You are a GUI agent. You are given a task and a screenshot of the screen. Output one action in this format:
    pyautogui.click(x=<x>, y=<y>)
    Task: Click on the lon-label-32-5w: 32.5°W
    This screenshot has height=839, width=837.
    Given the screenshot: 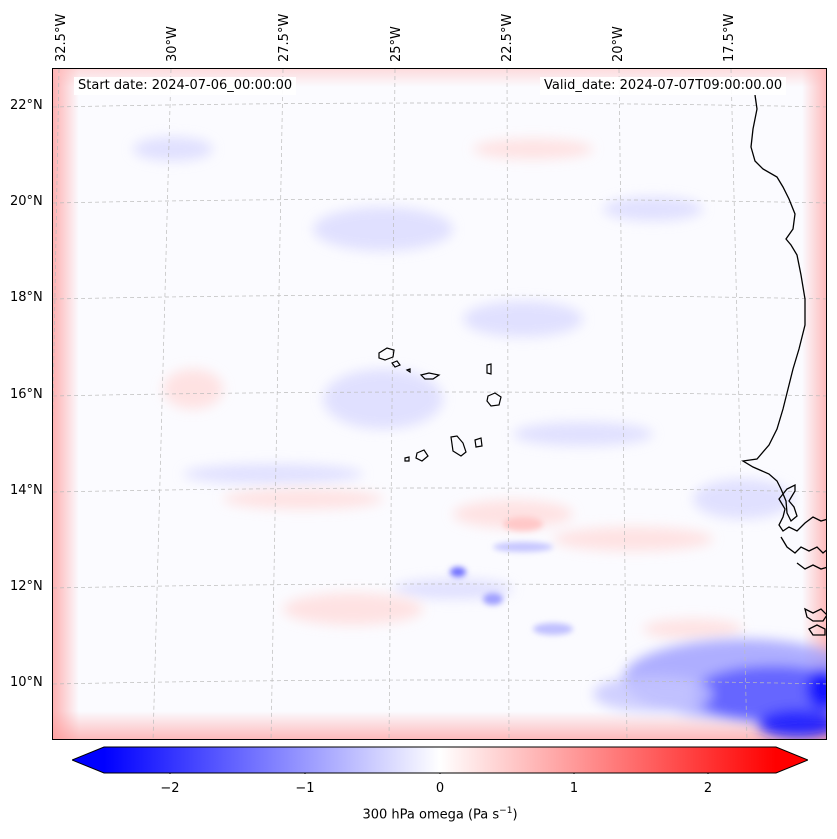 What is the action you would take?
    pyautogui.click(x=61, y=37)
    